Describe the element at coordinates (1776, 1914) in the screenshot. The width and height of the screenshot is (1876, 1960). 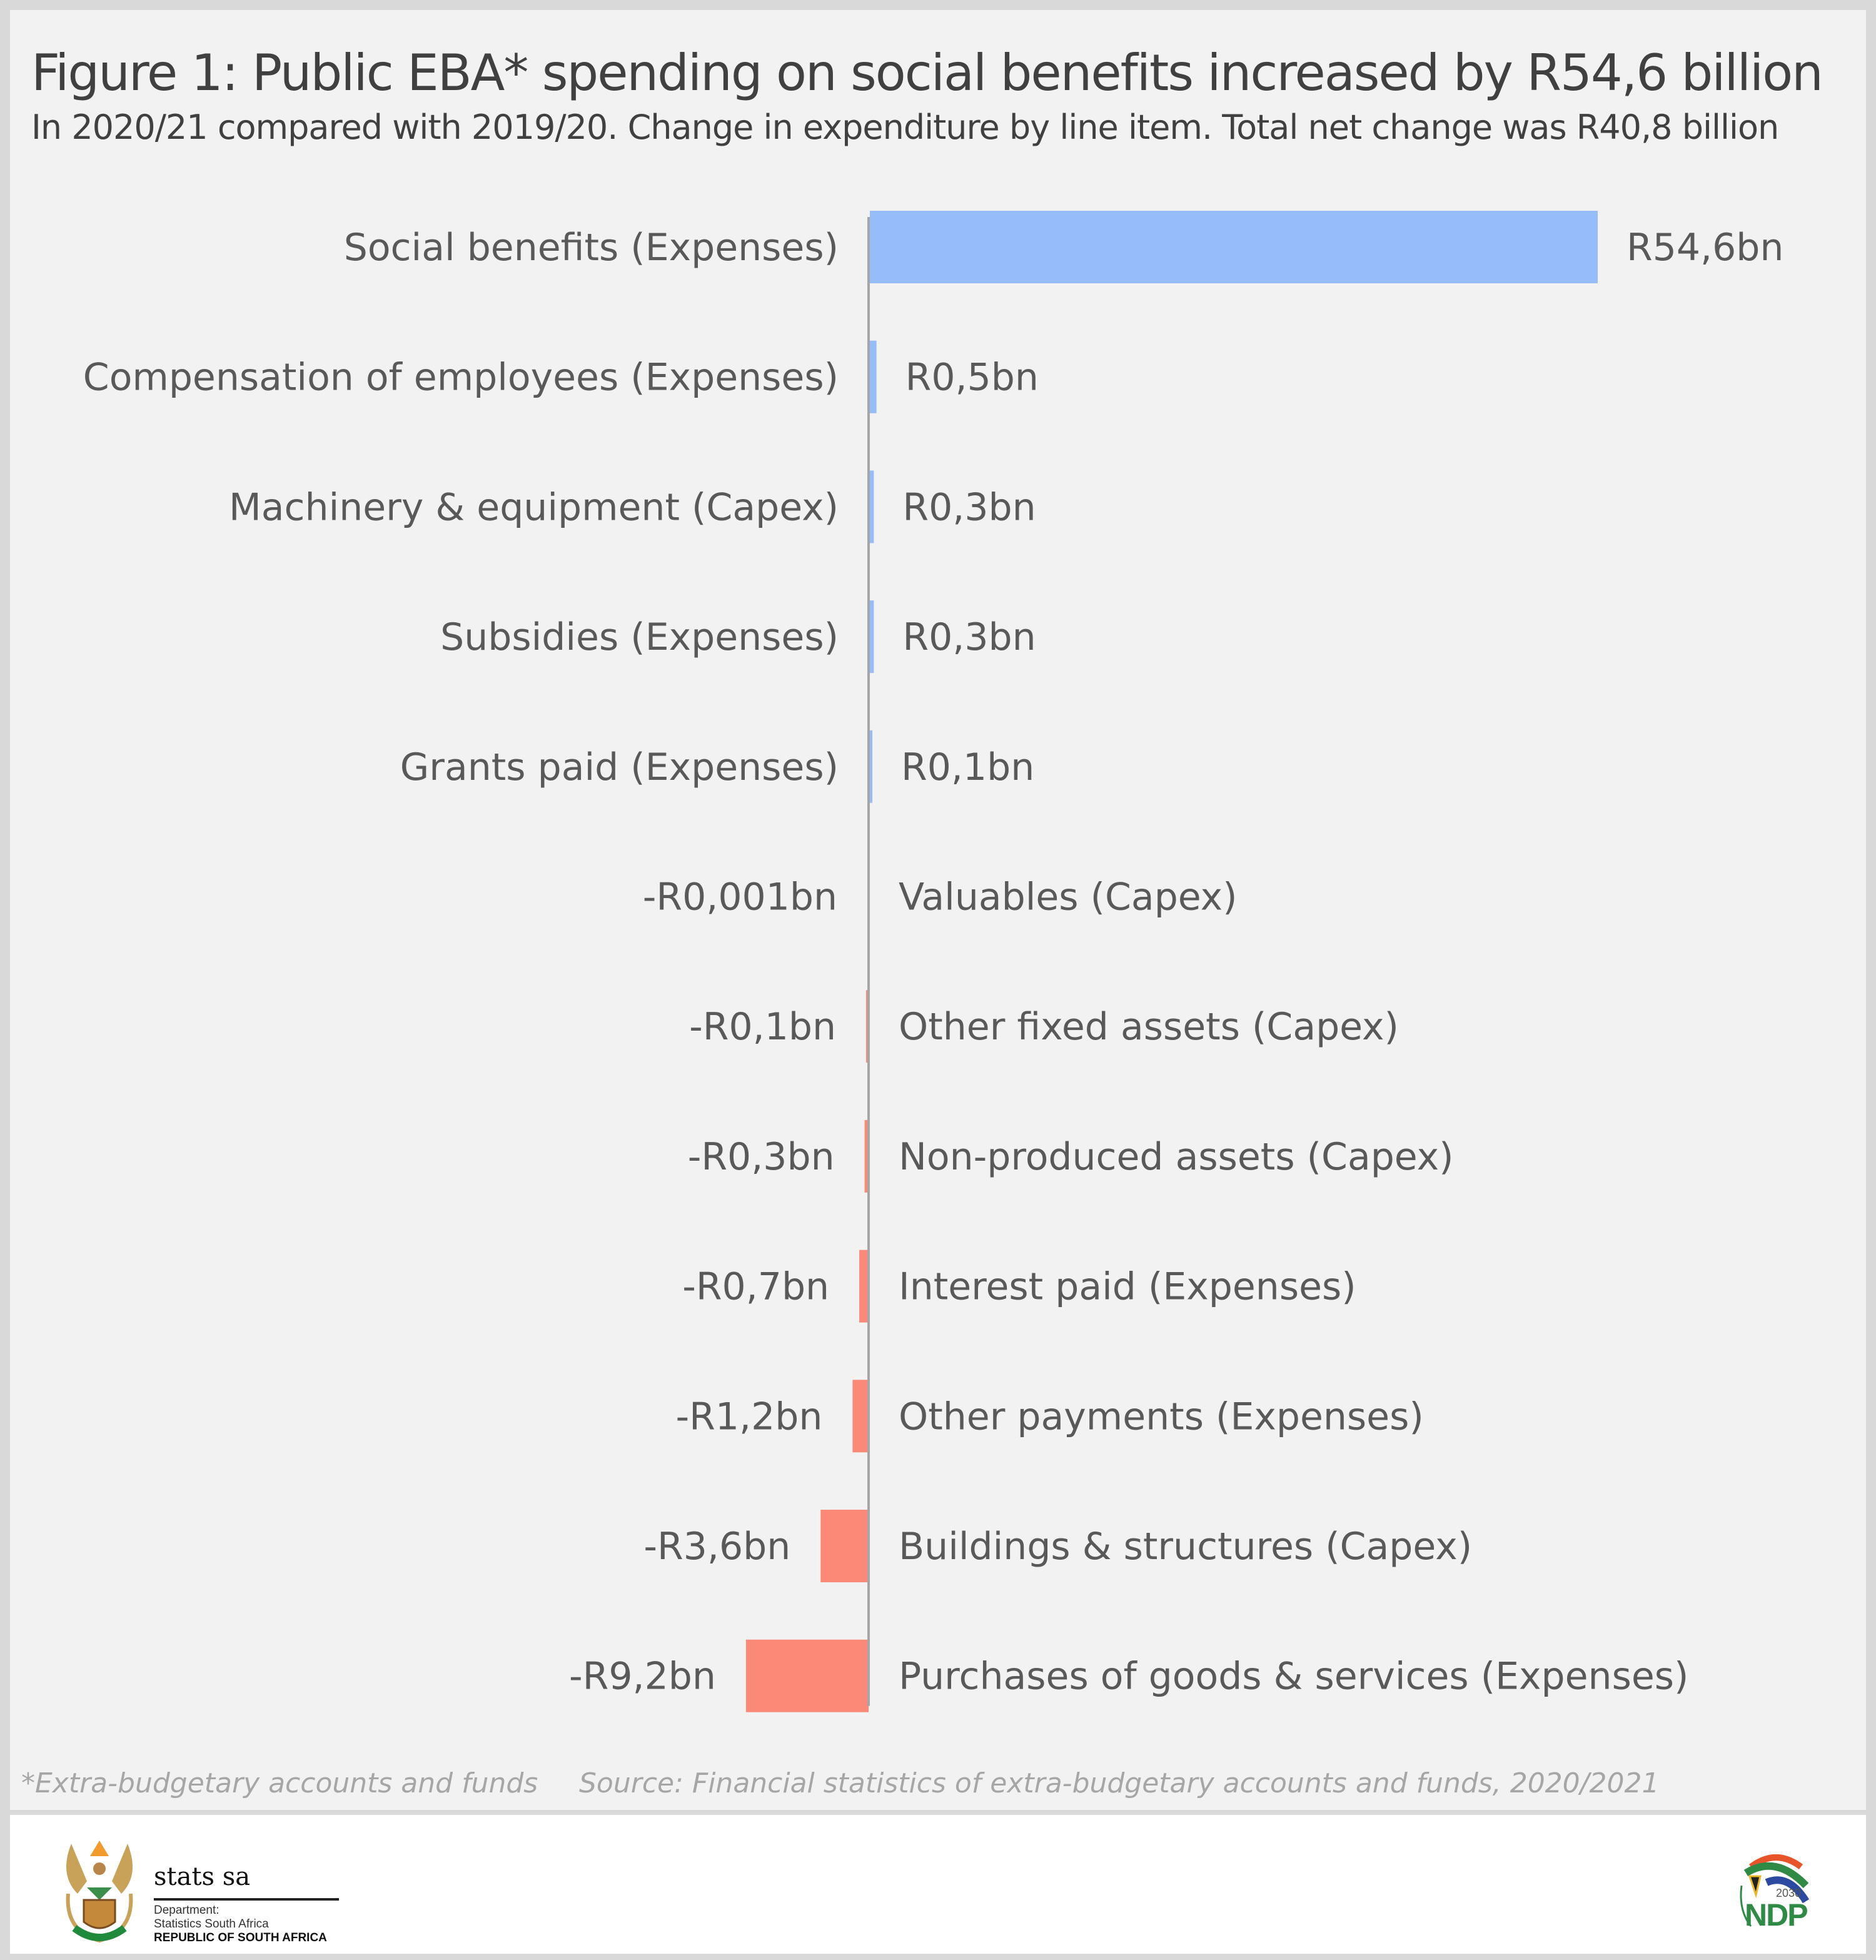
I see `ndp-name: NDP` at that location.